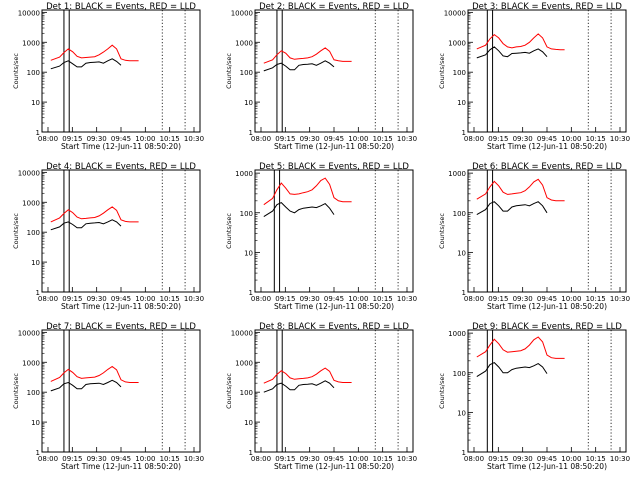 The height and width of the screenshot is (484, 640). I want to click on panel-title: Det 1: BLACK = Events, RED = LLD, so click(121, 7).